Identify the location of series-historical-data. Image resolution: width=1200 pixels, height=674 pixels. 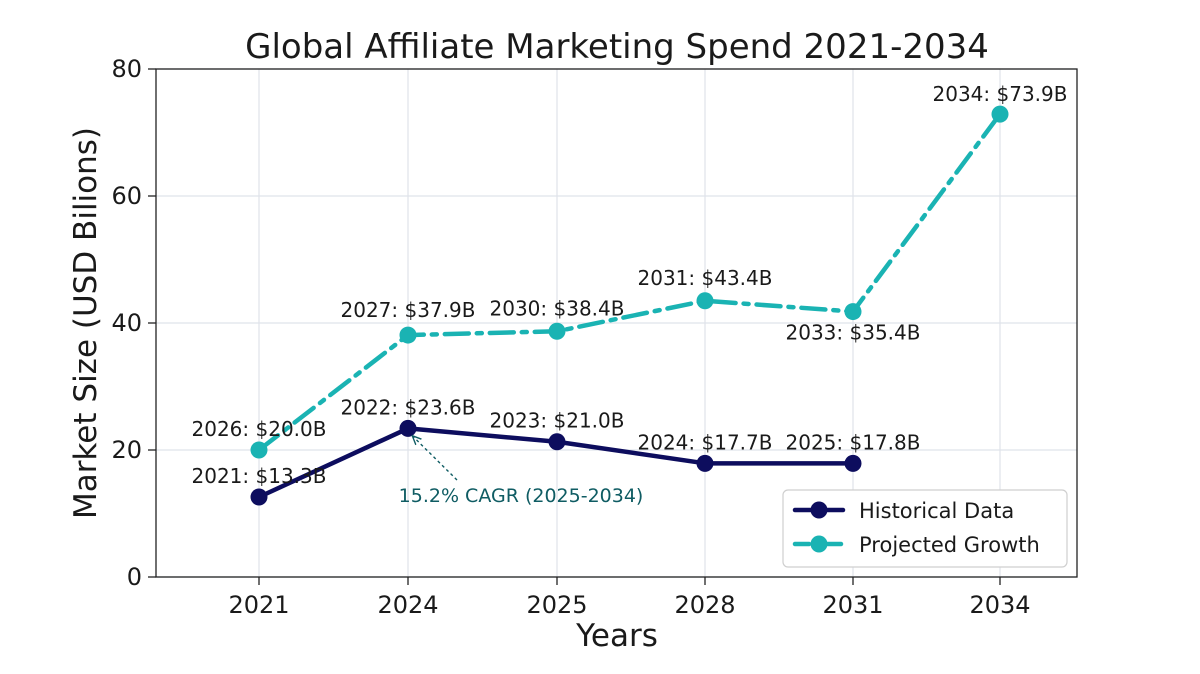
(556, 462).